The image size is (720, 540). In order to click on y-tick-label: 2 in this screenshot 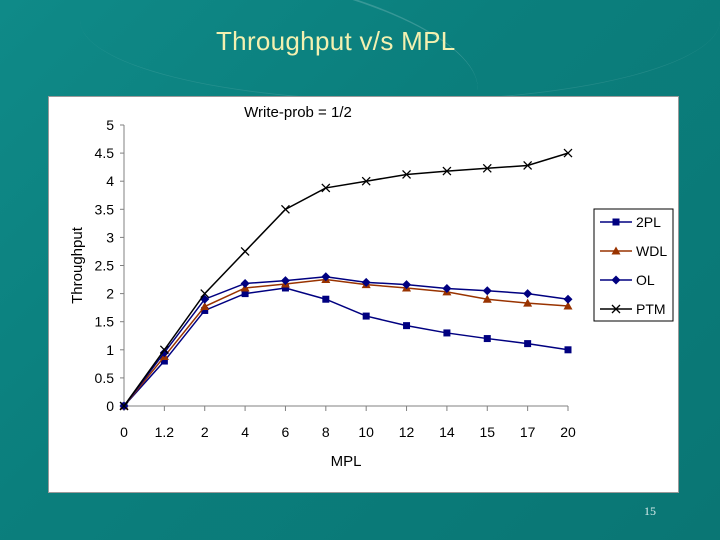, I will do `click(110, 294)`.